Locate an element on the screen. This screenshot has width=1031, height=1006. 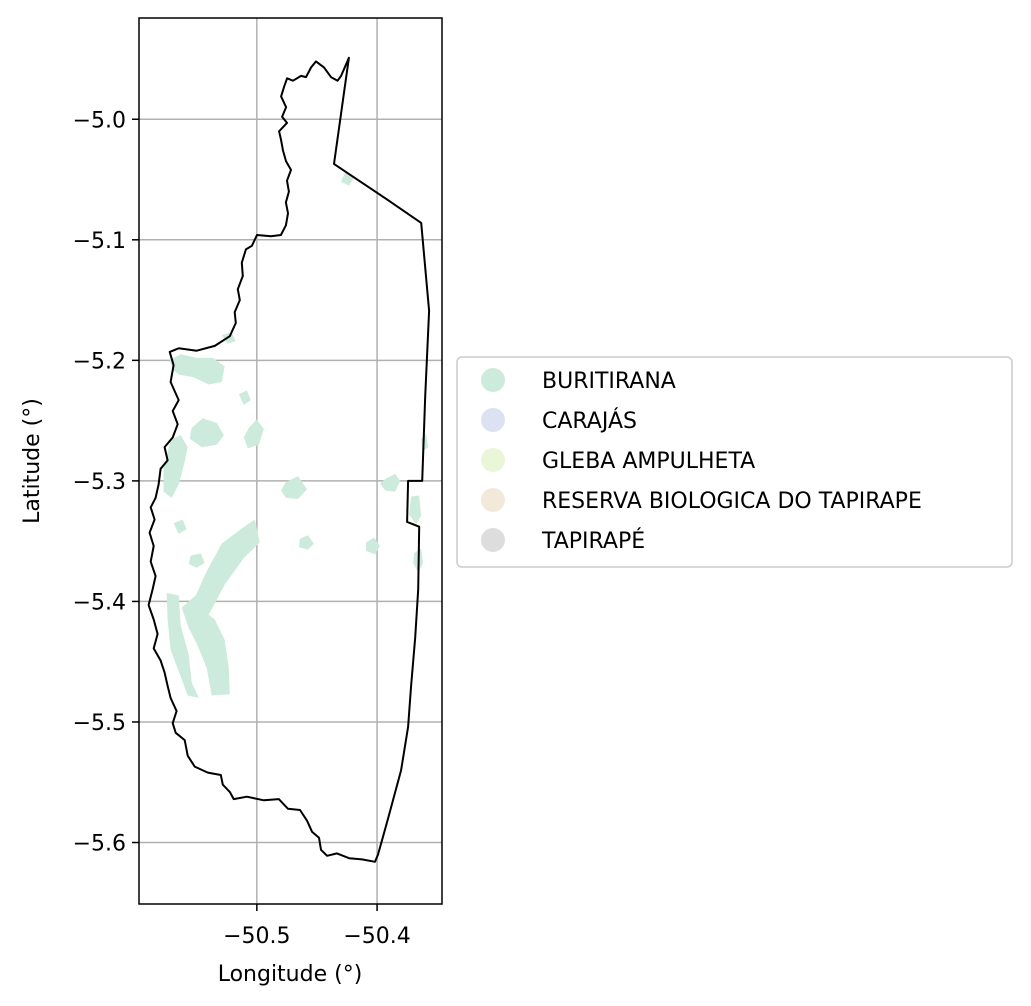
x-axis-label: Longitude (°) is located at coordinates (290, 974).